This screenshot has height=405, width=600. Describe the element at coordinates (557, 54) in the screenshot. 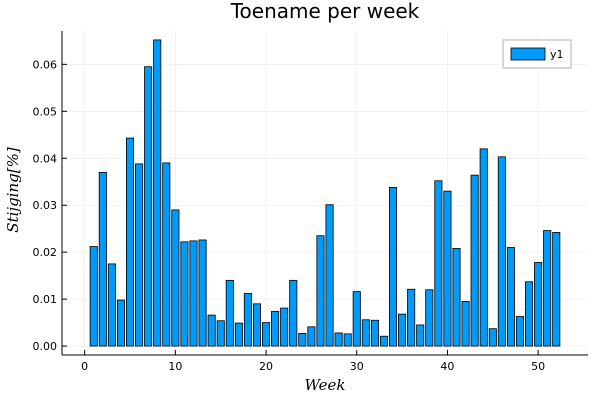

I see `legend-label-y1: y1` at that location.